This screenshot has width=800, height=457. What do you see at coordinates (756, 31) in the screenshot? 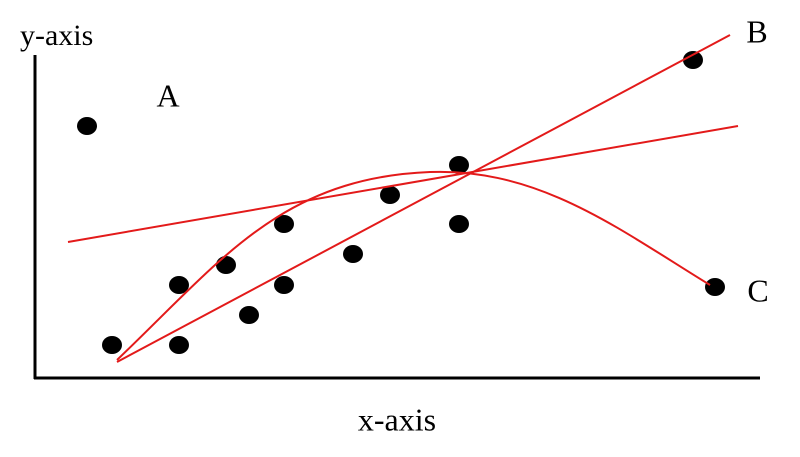
I see `label-b: B` at bounding box center [756, 31].